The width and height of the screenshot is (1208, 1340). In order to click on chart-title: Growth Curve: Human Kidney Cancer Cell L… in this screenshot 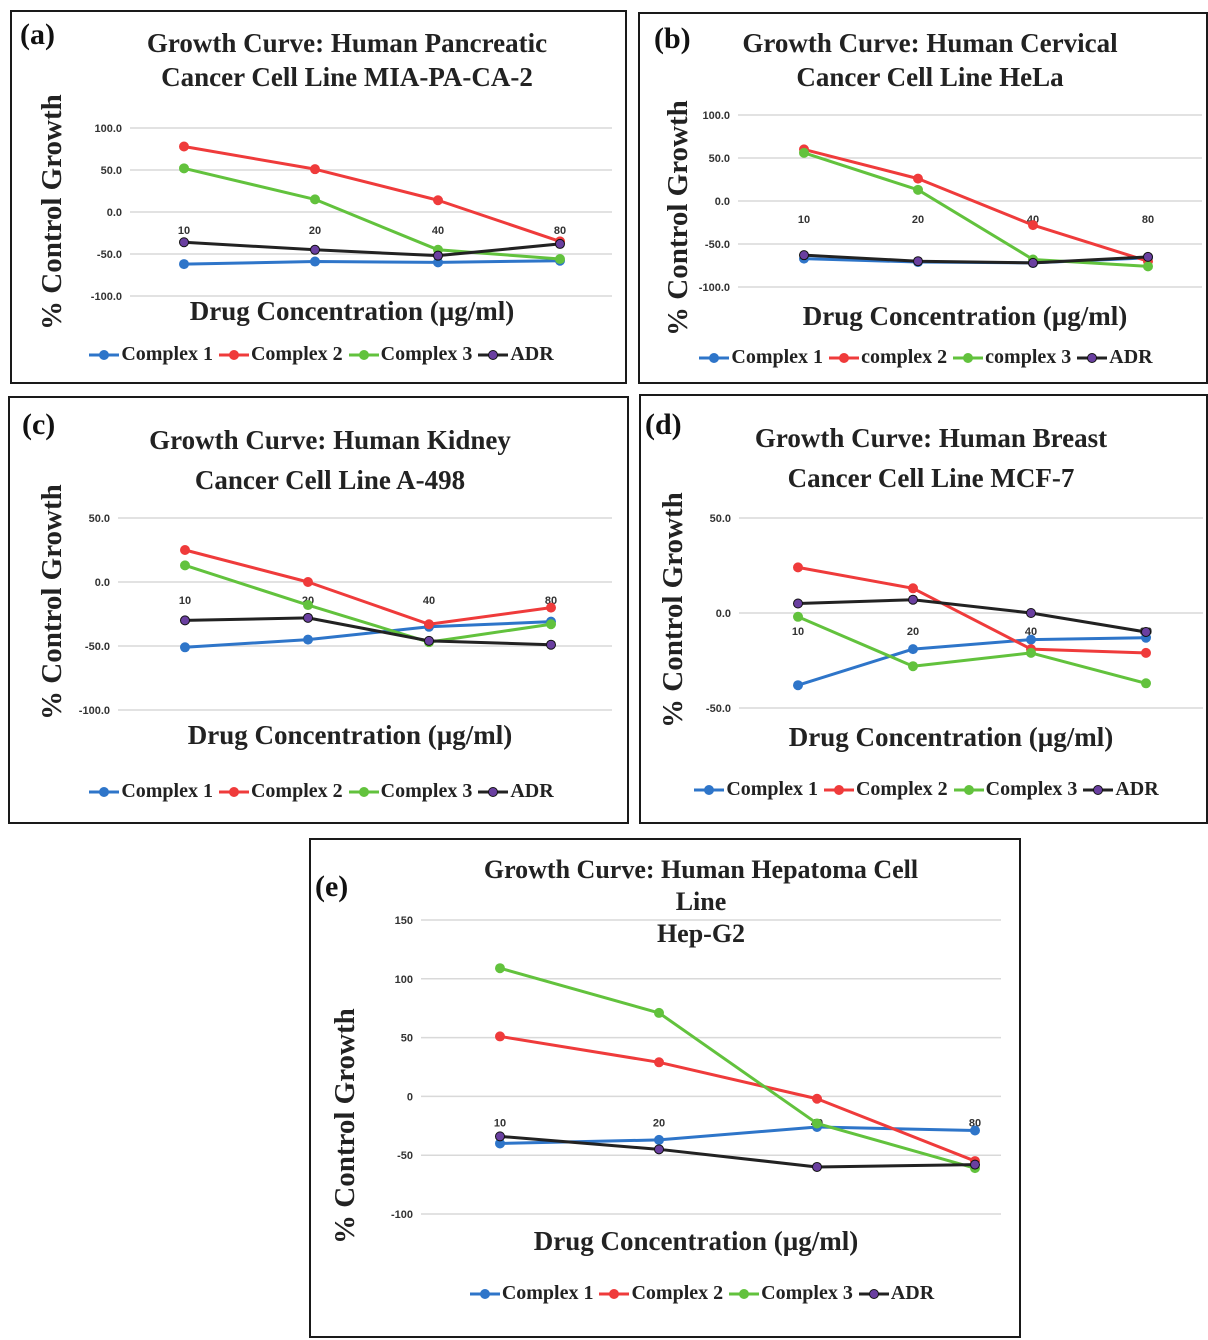, I will do `click(330, 460)`.